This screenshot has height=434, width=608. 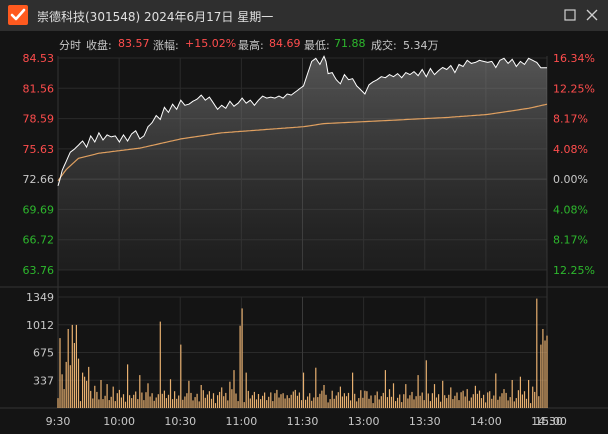 What do you see at coordinates (39, 88) in the screenshot?
I see `price-tick-label: 81.56` at bounding box center [39, 88].